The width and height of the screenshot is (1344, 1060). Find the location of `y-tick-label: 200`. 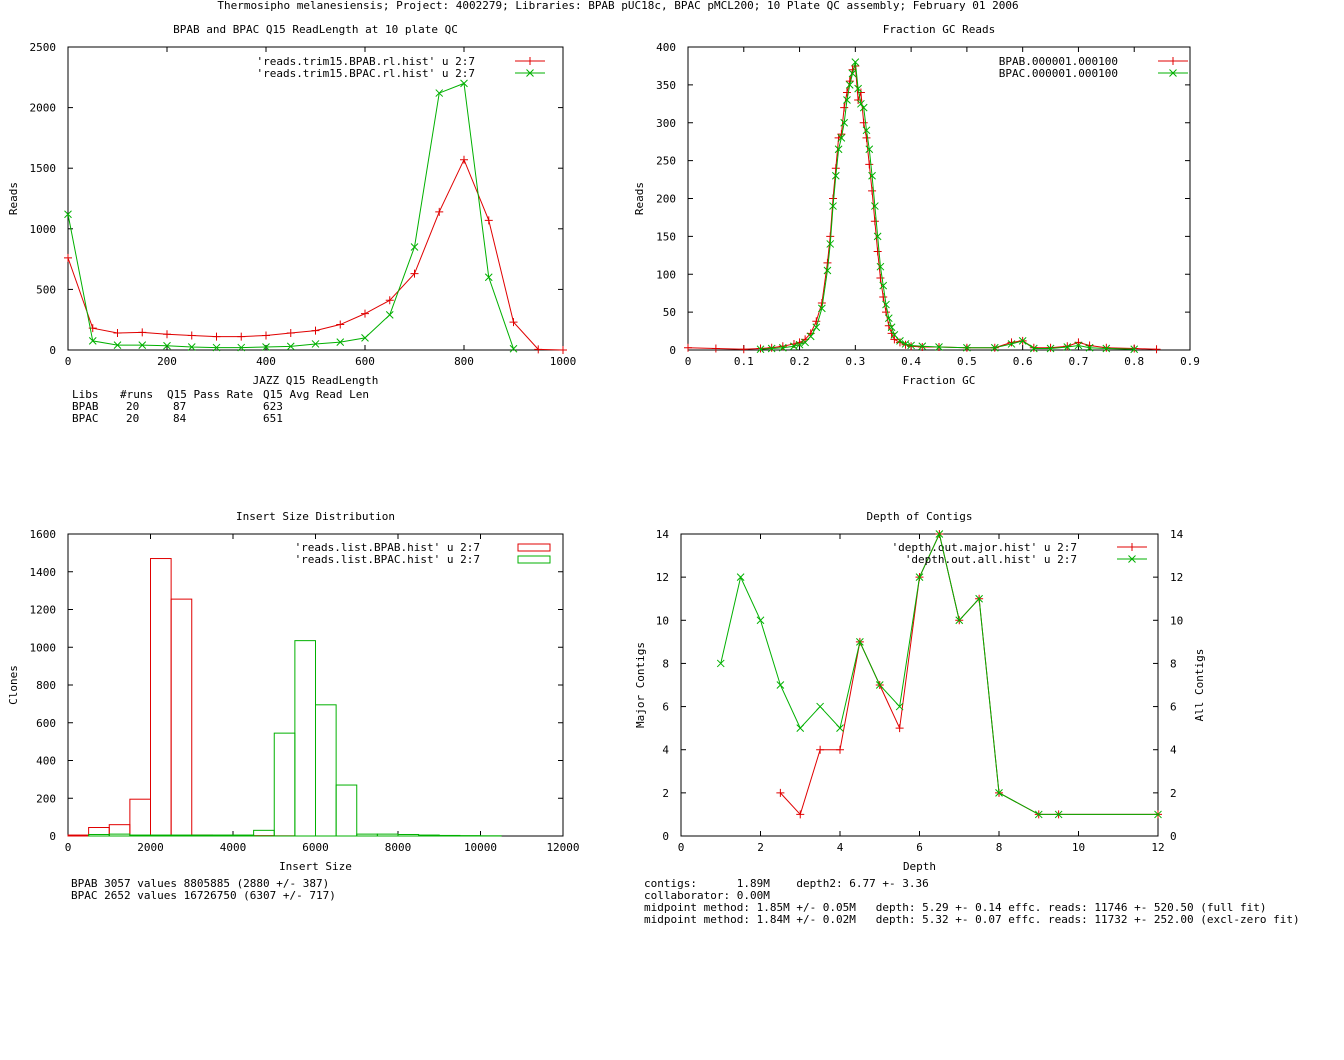

y-tick-label: 200 is located at coordinates (46, 798).